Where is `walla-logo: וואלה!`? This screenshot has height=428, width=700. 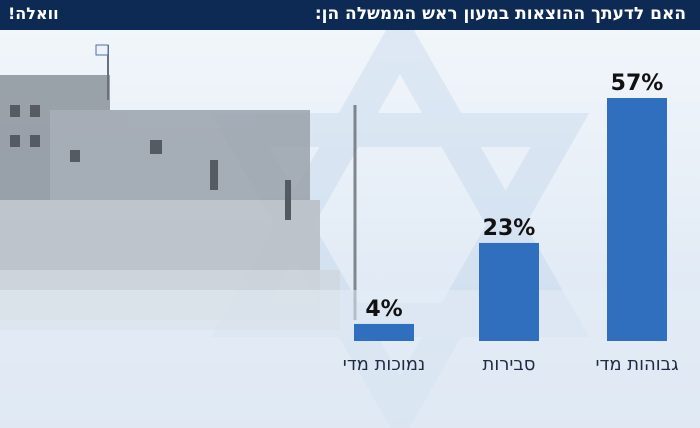
walla-logo: וואלה! is located at coordinates (33, 13).